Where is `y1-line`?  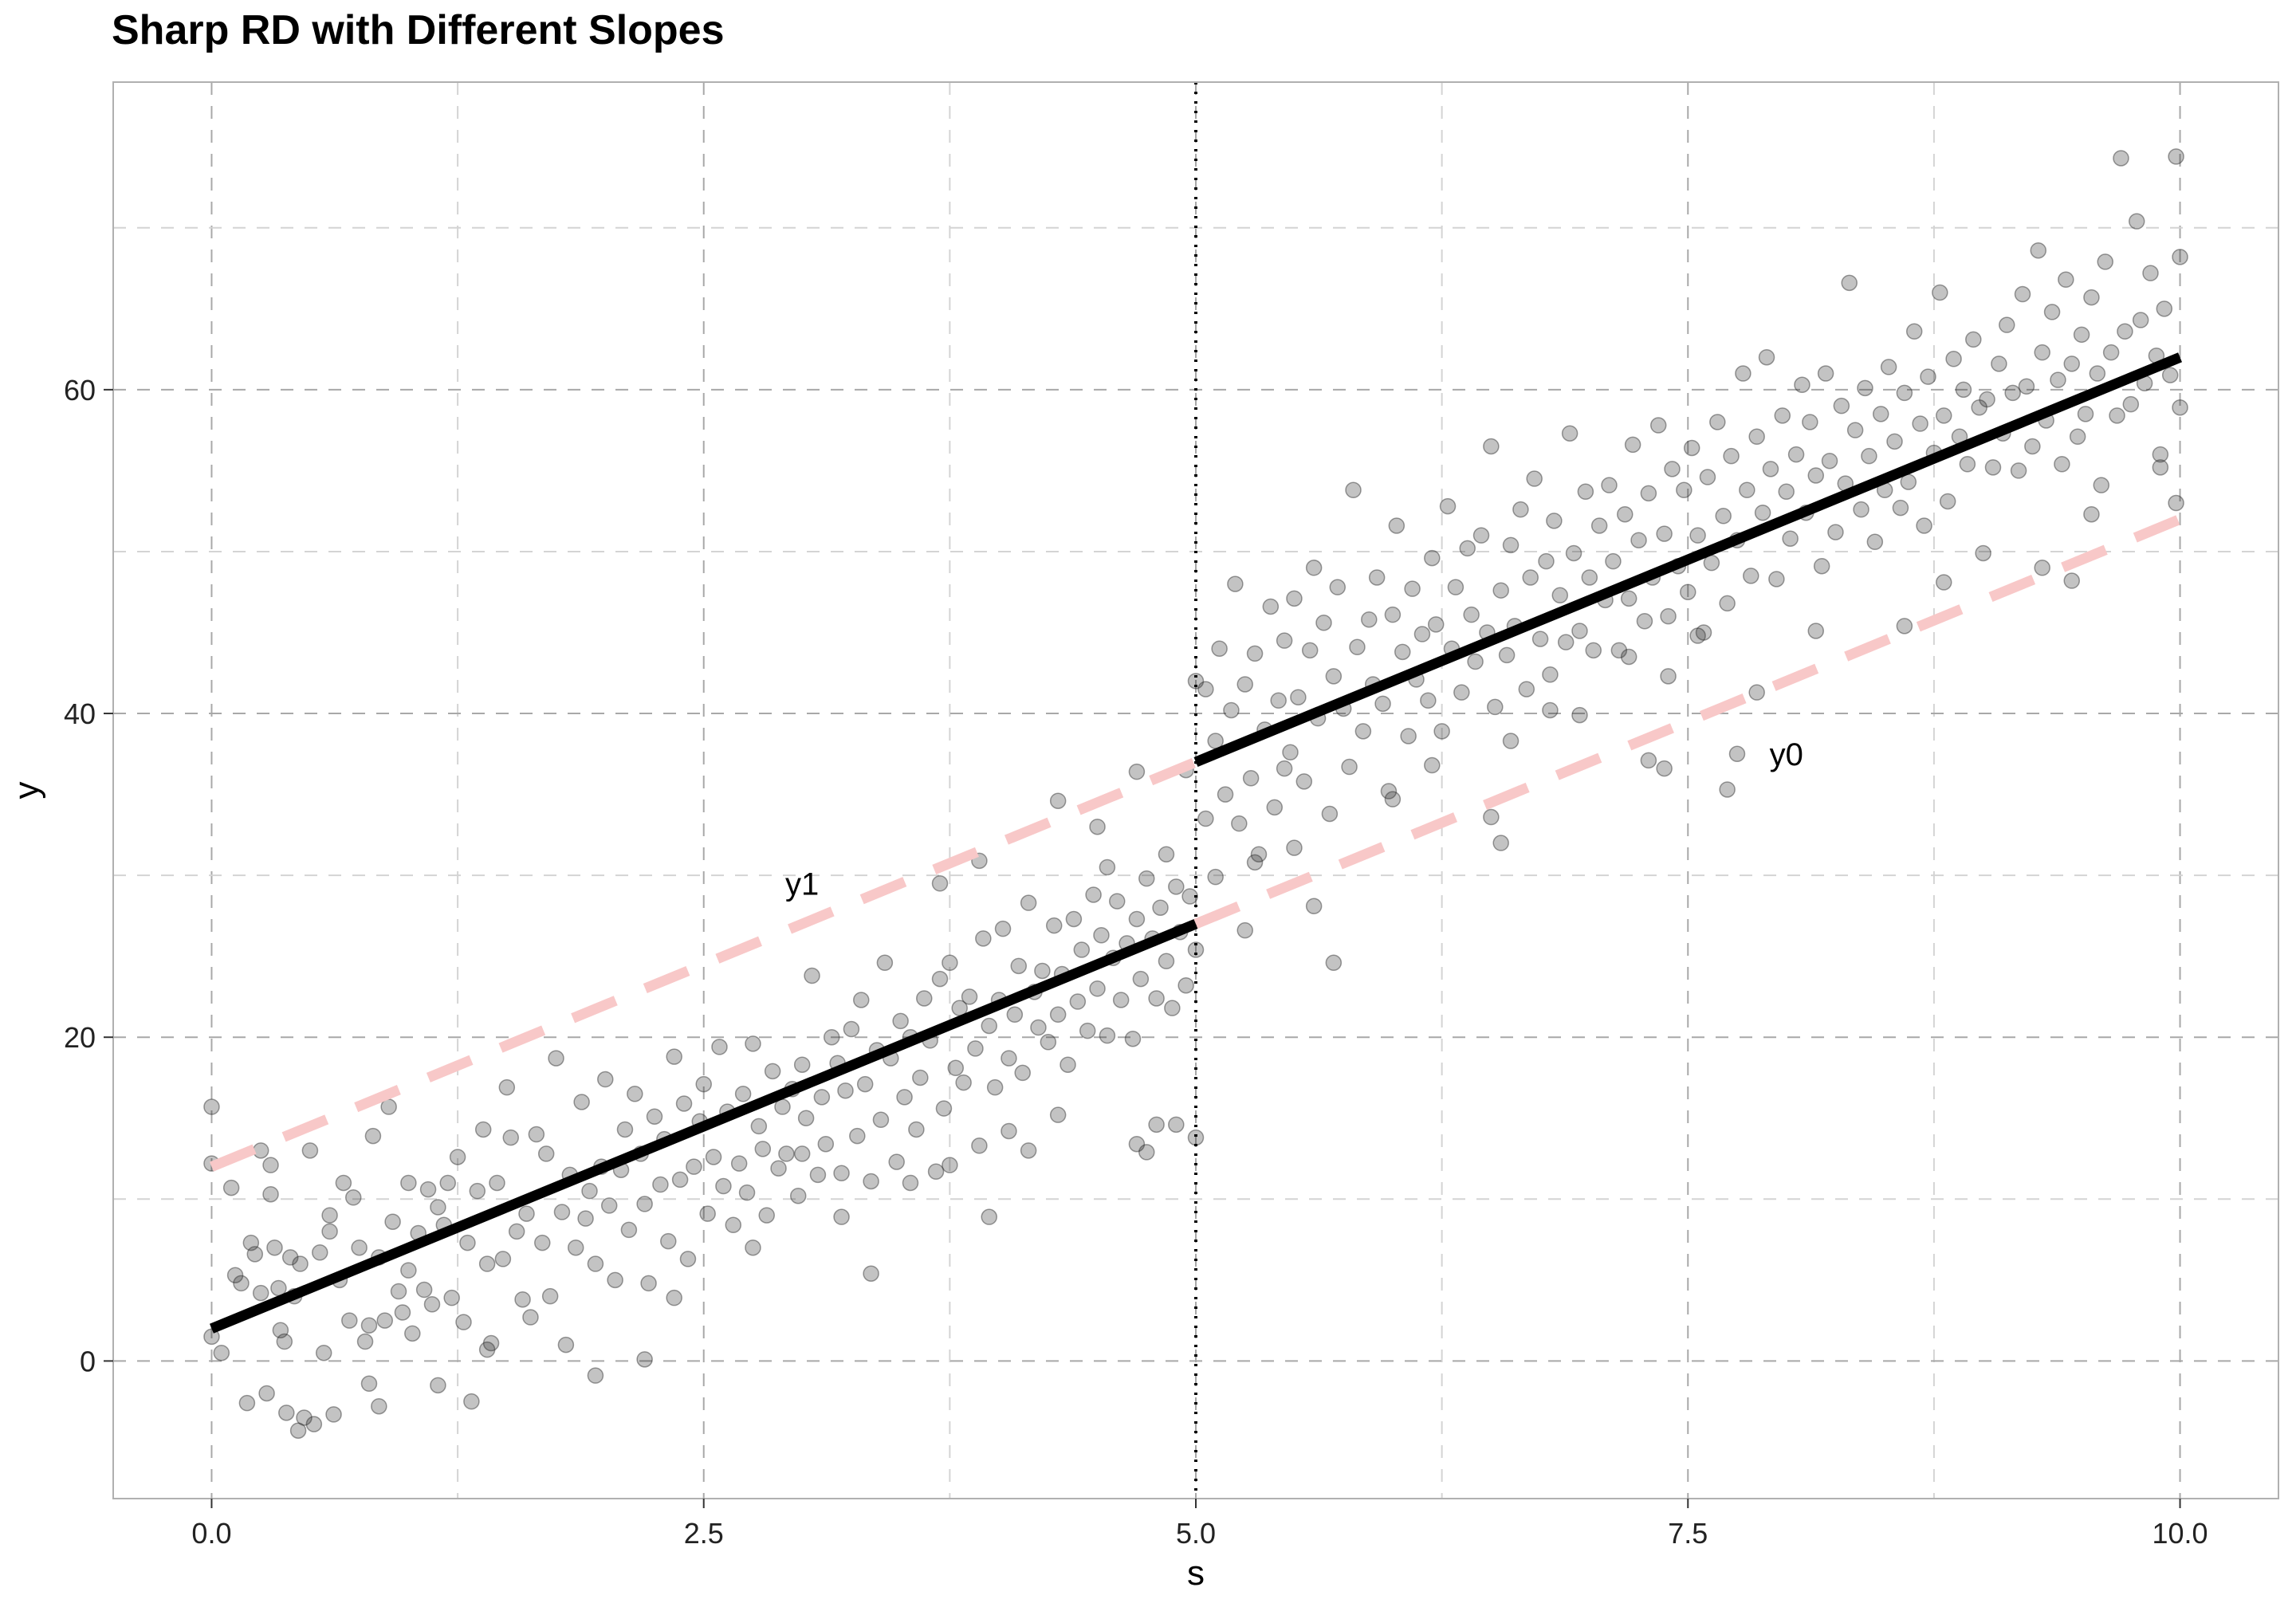 y1-line is located at coordinates (703, 964).